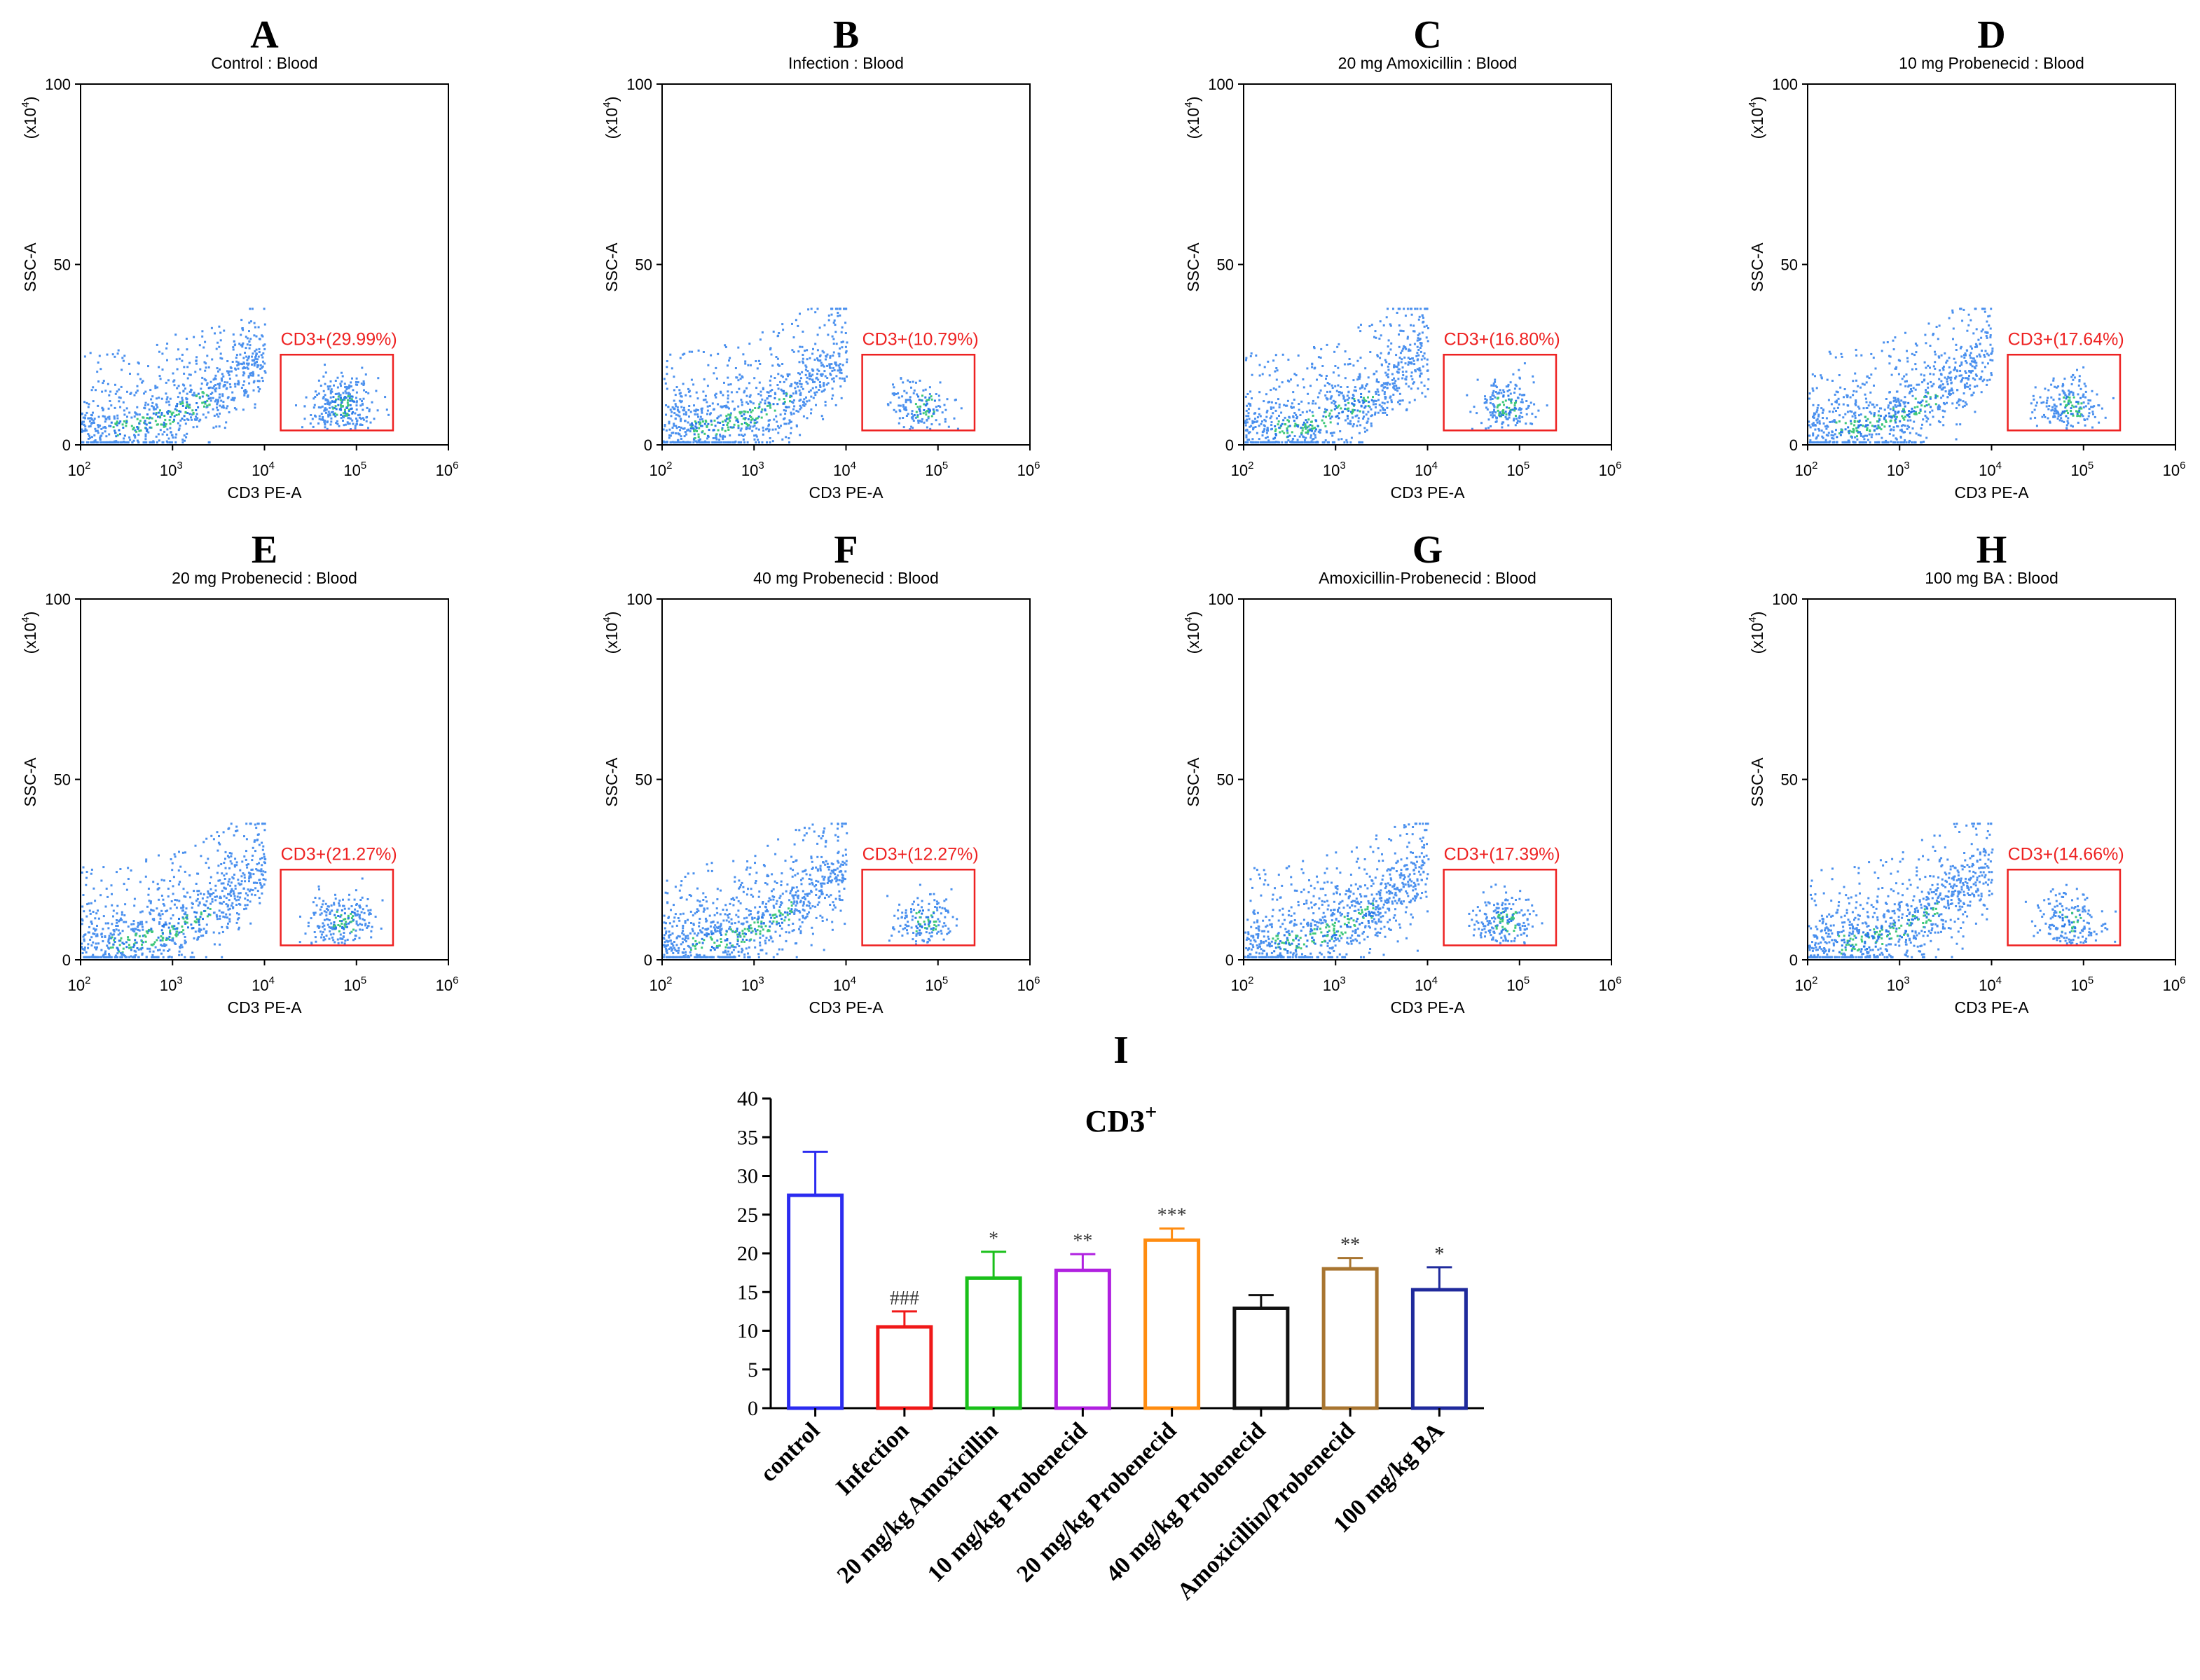 Image resolution: width=2200 pixels, height=1680 pixels. I want to click on y-axis-unit: (x104), so click(611, 118).